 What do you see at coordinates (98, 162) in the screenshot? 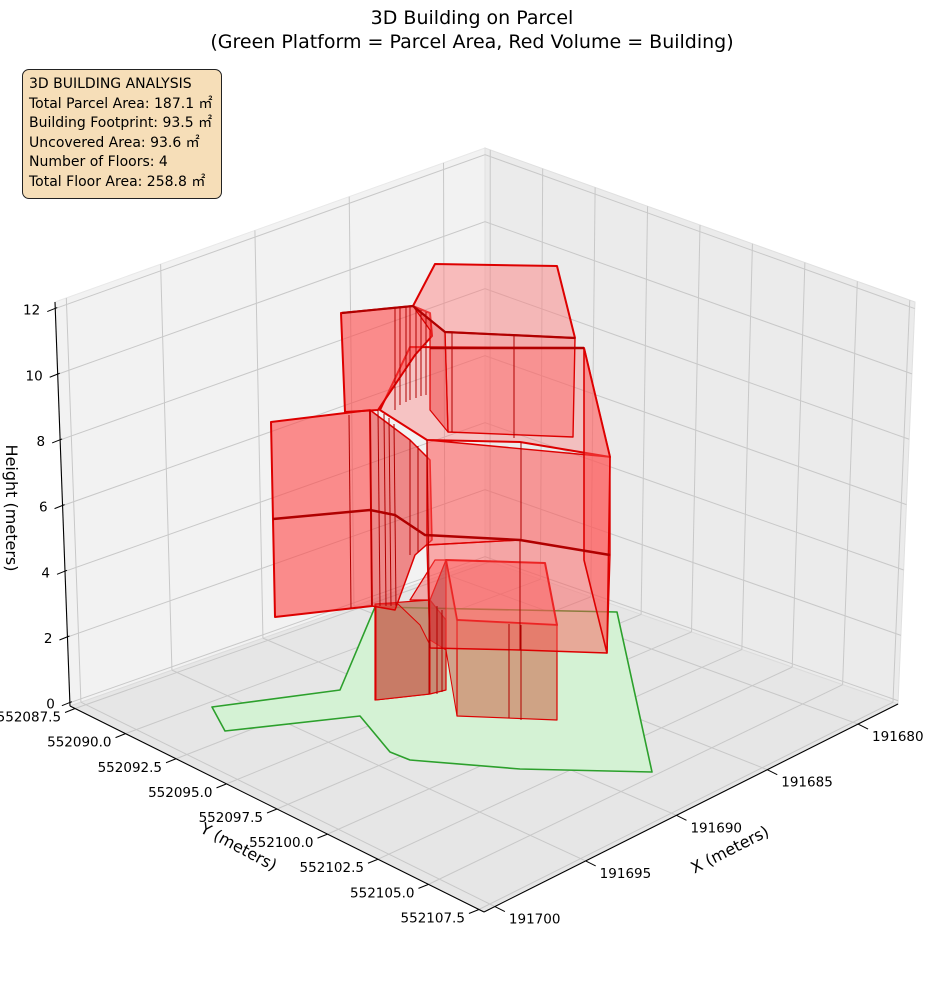
I see `analysis-line: Number of Floors: 4` at bounding box center [98, 162].